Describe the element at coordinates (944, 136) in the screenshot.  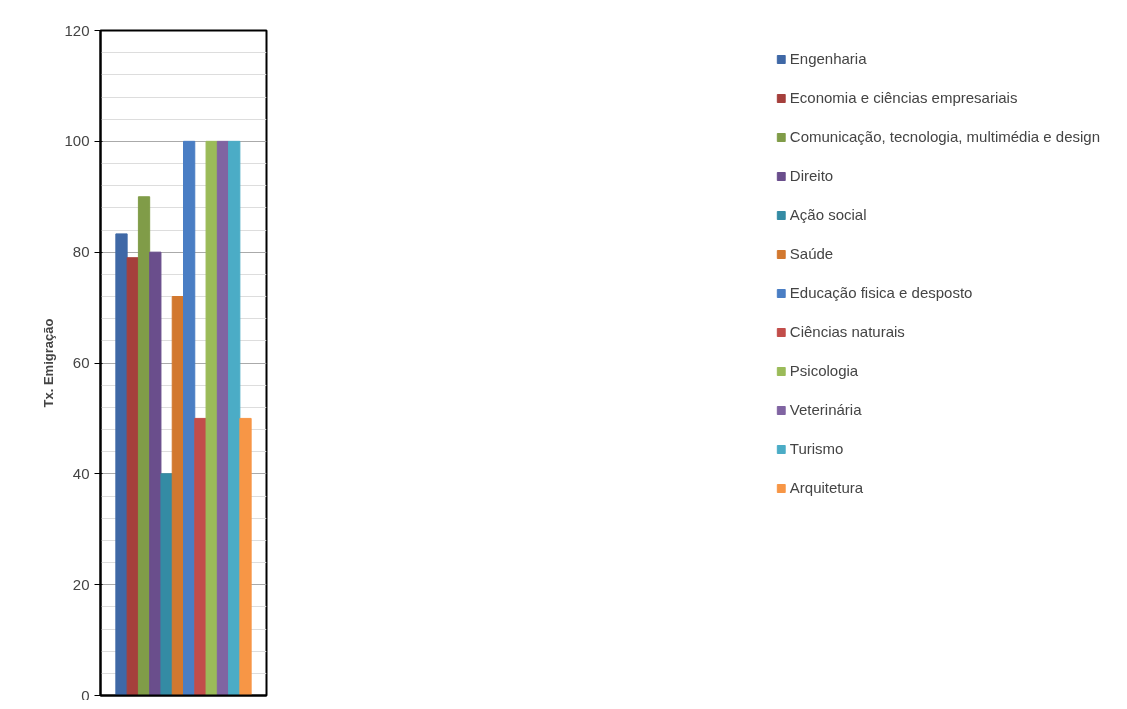
I see `legend-label: Comunicação, tecnologia, multimédia e design` at that location.